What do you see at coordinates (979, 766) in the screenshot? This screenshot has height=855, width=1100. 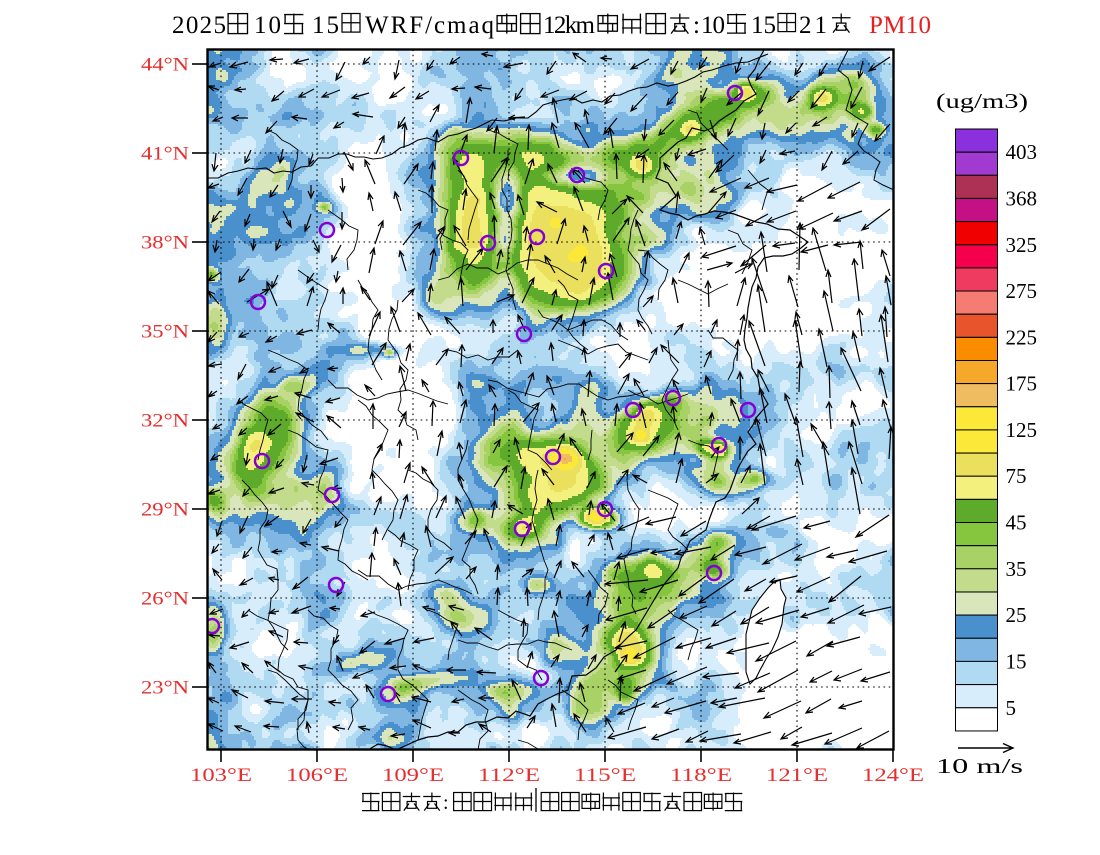 I see `svg-text: 10 m/s` at bounding box center [979, 766].